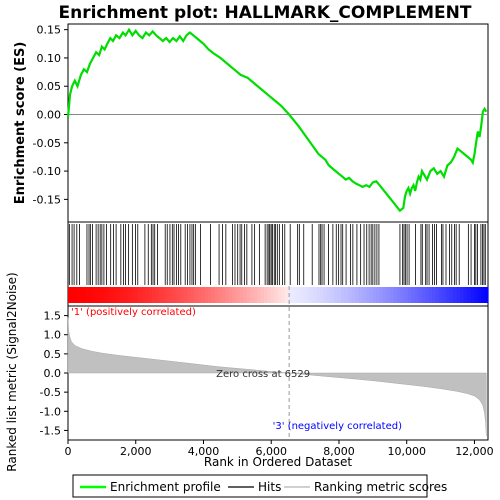 This screenshot has height=500, width=500. I want to click on es-y-tick-label: -0.15, so click(47, 199).